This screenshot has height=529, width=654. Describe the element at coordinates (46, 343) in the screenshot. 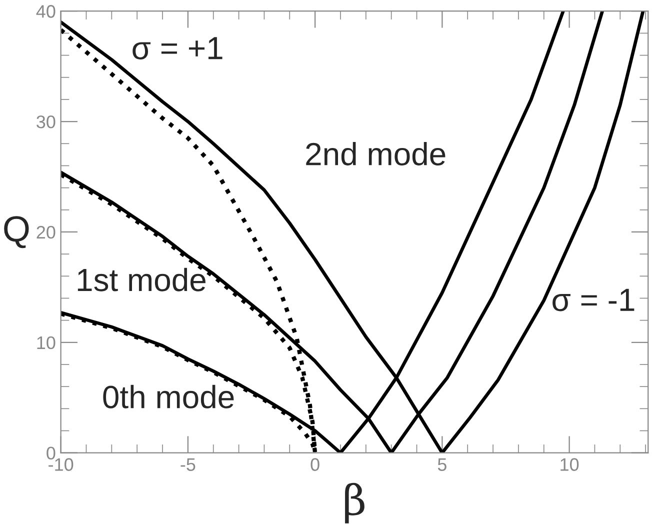

I see `y-tick-label: 10` at that location.